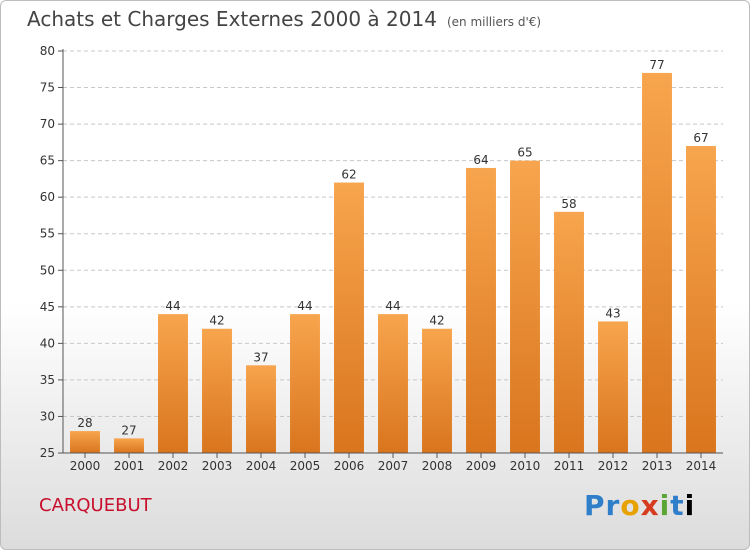  What do you see at coordinates (47, 453) in the screenshot?
I see `y-tick-label: 25` at bounding box center [47, 453].